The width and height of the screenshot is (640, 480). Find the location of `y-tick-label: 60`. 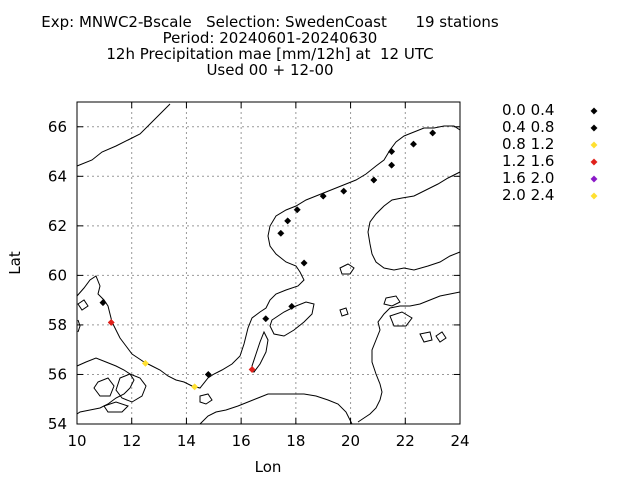

y-tick-label: 60 is located at coordinates (57, 275).